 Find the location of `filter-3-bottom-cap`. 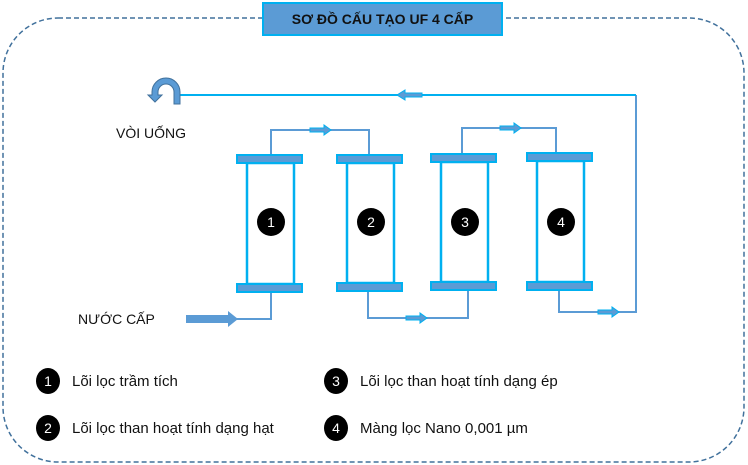

filter-3-bottom-cap is located at coordinates (463, 286).